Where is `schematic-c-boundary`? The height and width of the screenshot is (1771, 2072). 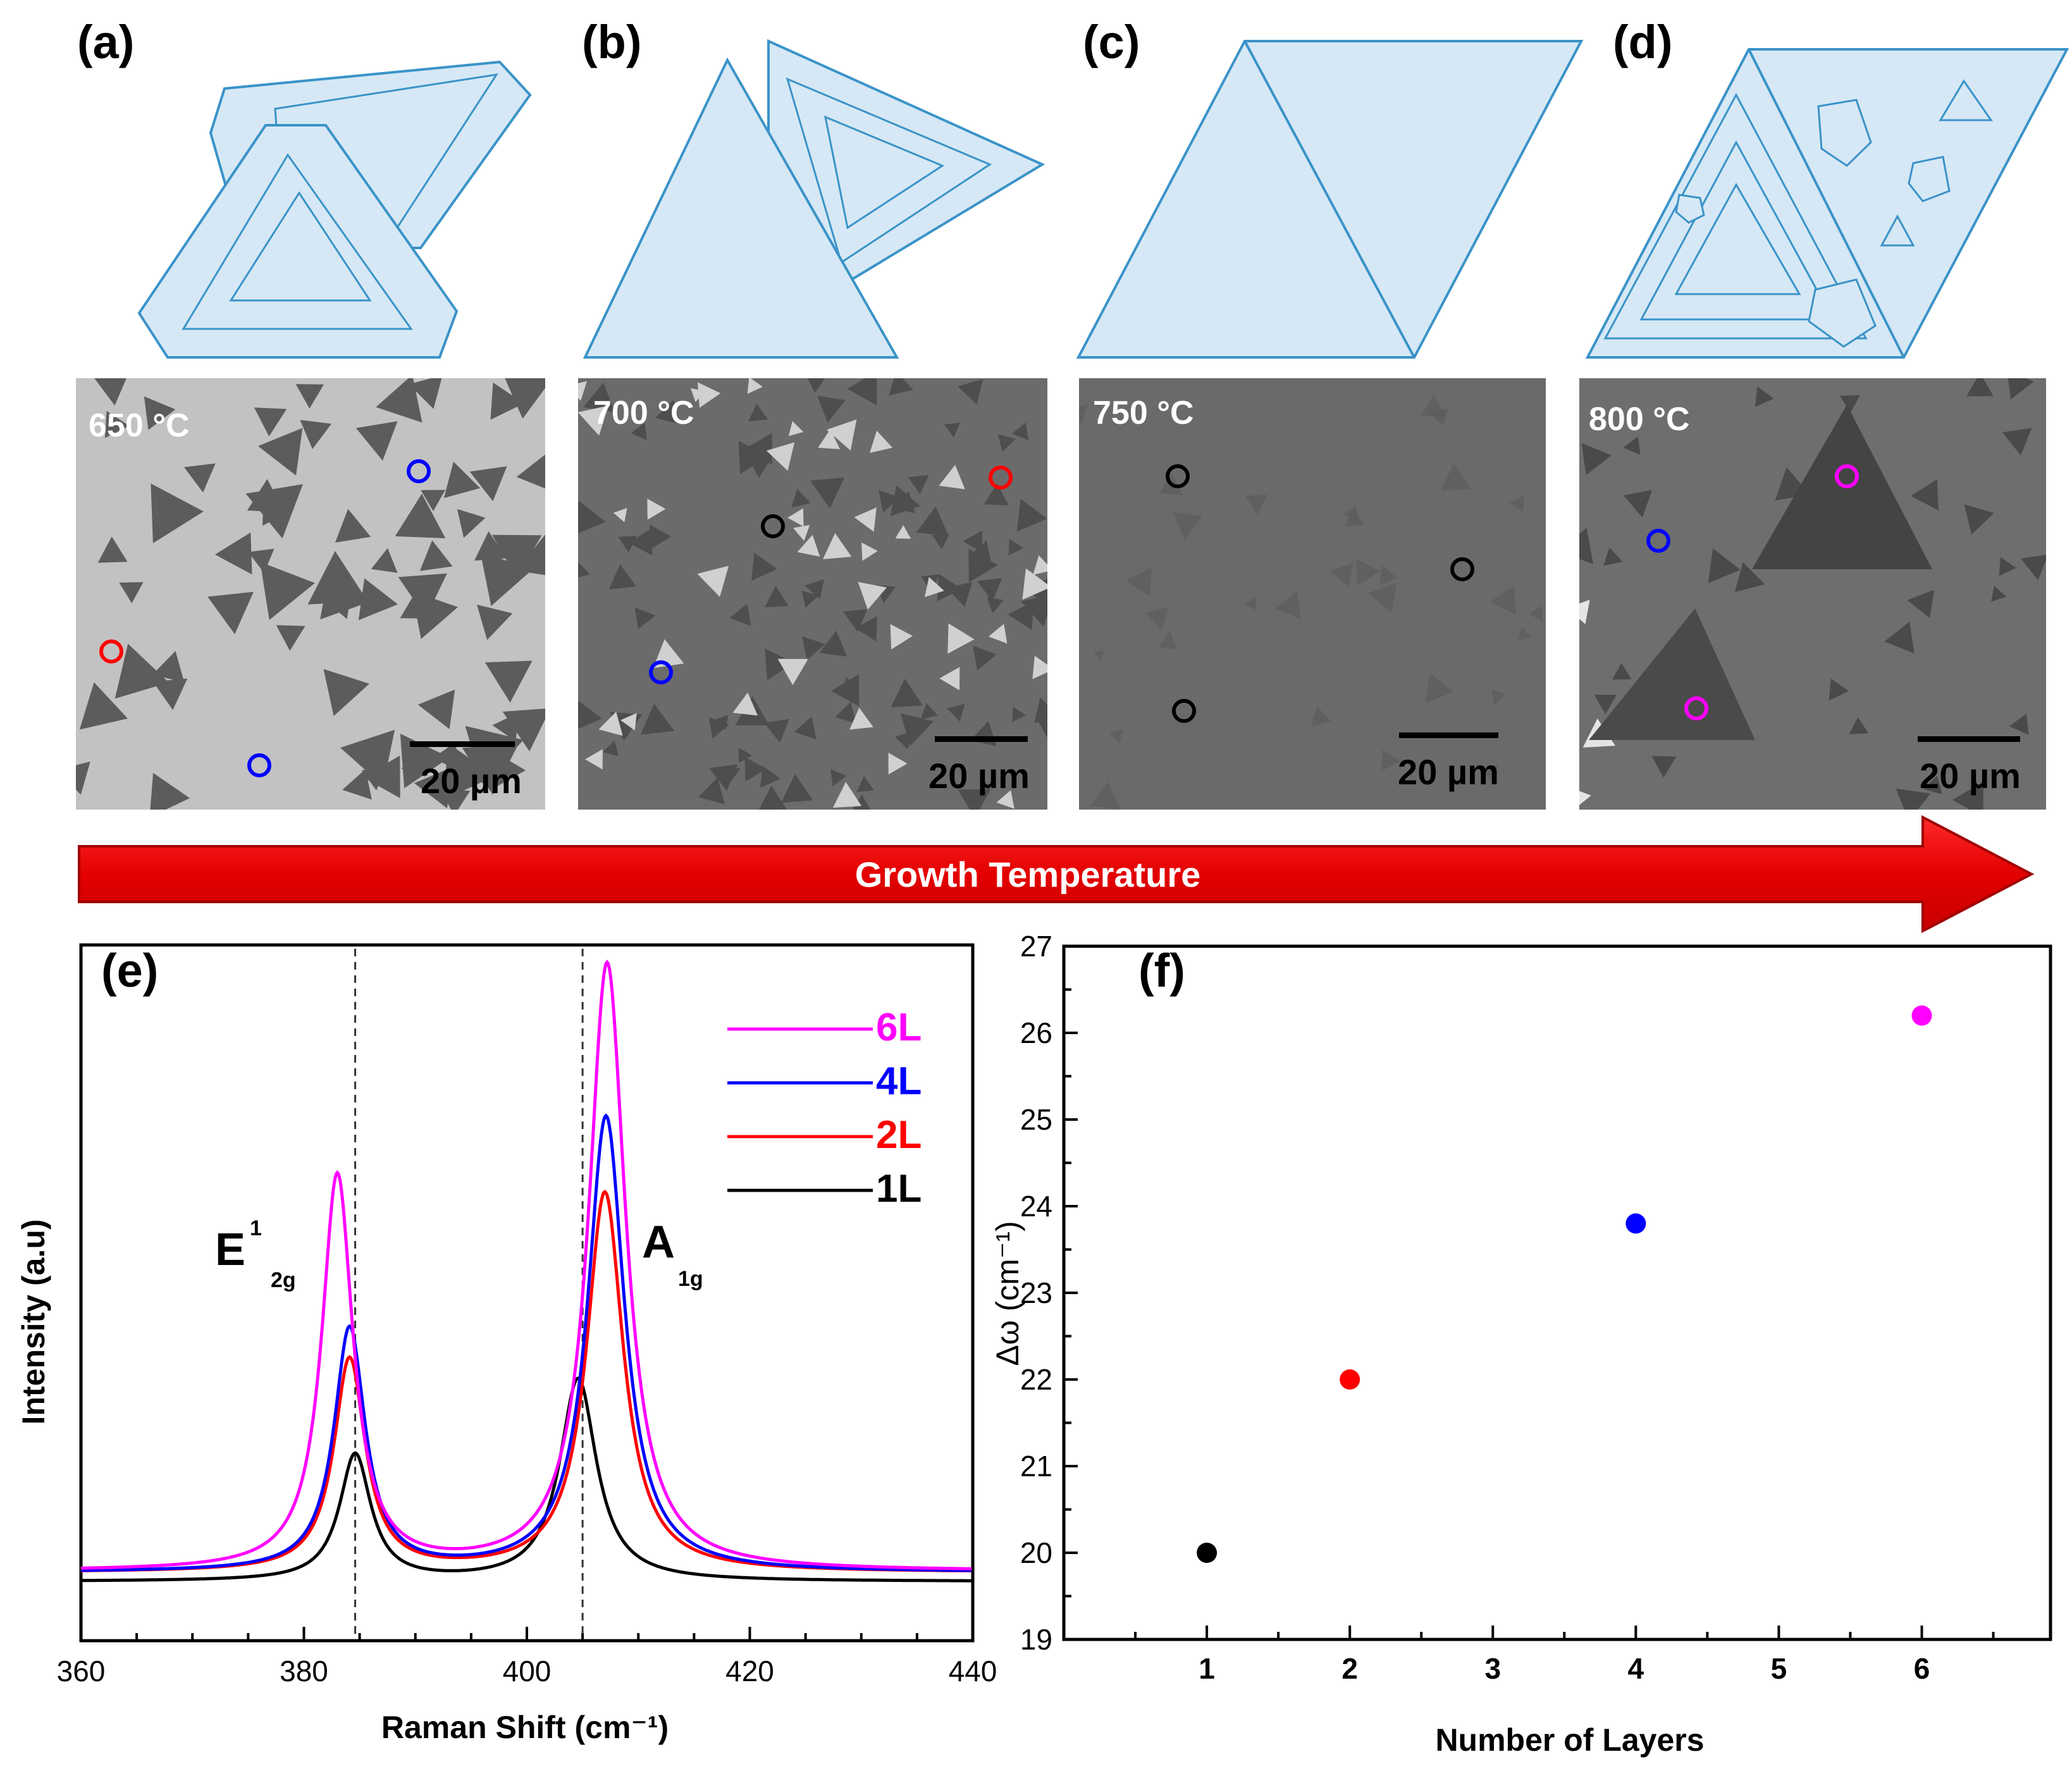
schematic-c-boundary is located at coordinates (1329, 199).